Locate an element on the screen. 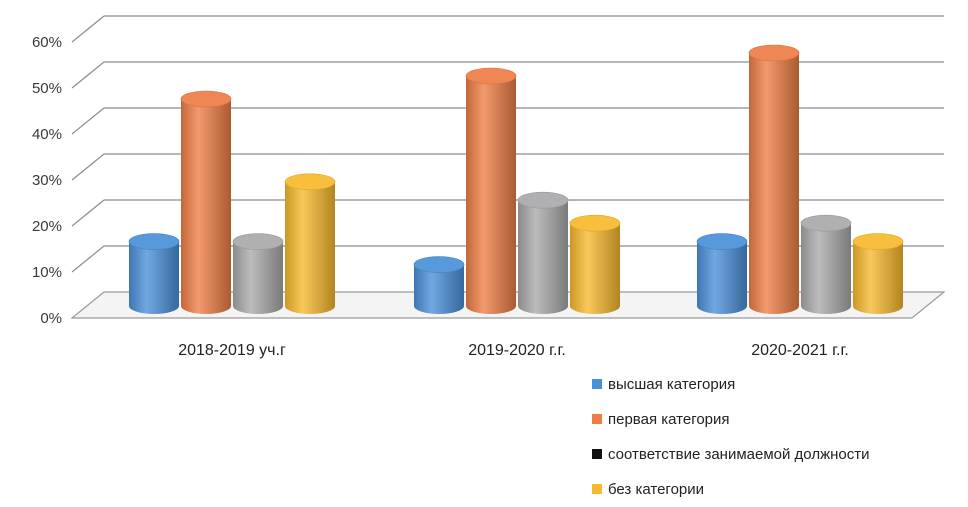 The image size is (968, 507). y-tick-label: 20% is located at coordinates (47, 226).